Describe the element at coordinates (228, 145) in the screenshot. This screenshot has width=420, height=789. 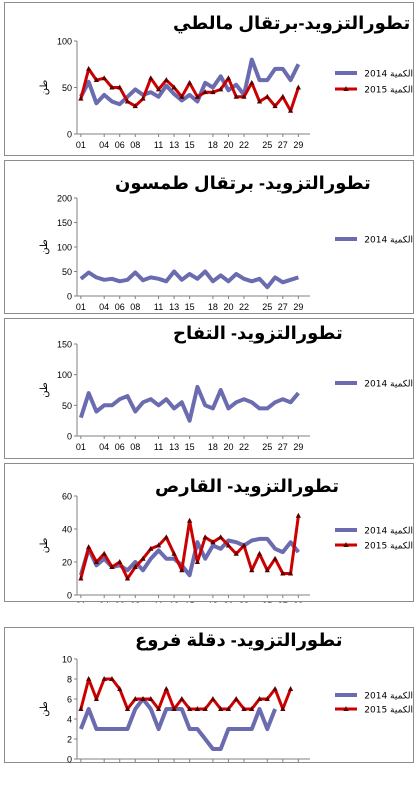
I see `x-tick-label: 20` at that location.